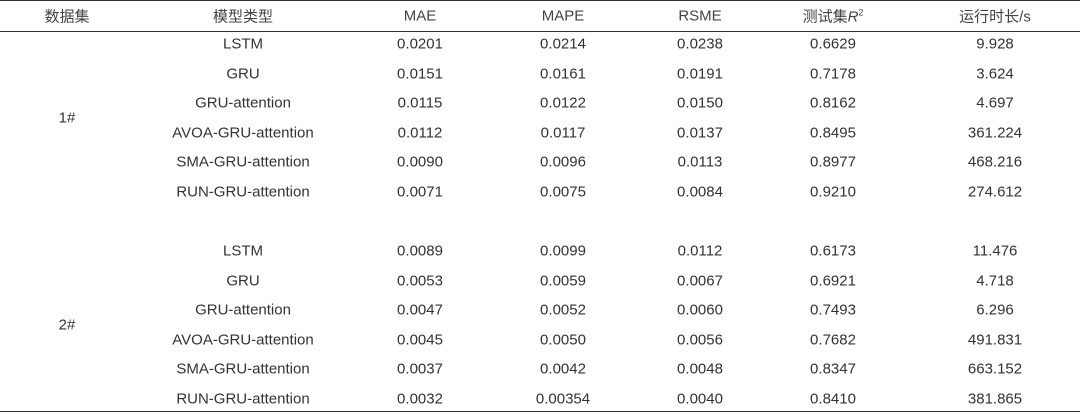  What do you see at coordinates (420, 16) in the screenshot?
I see `header-cell: MAE` at bounding box center [420, 16].